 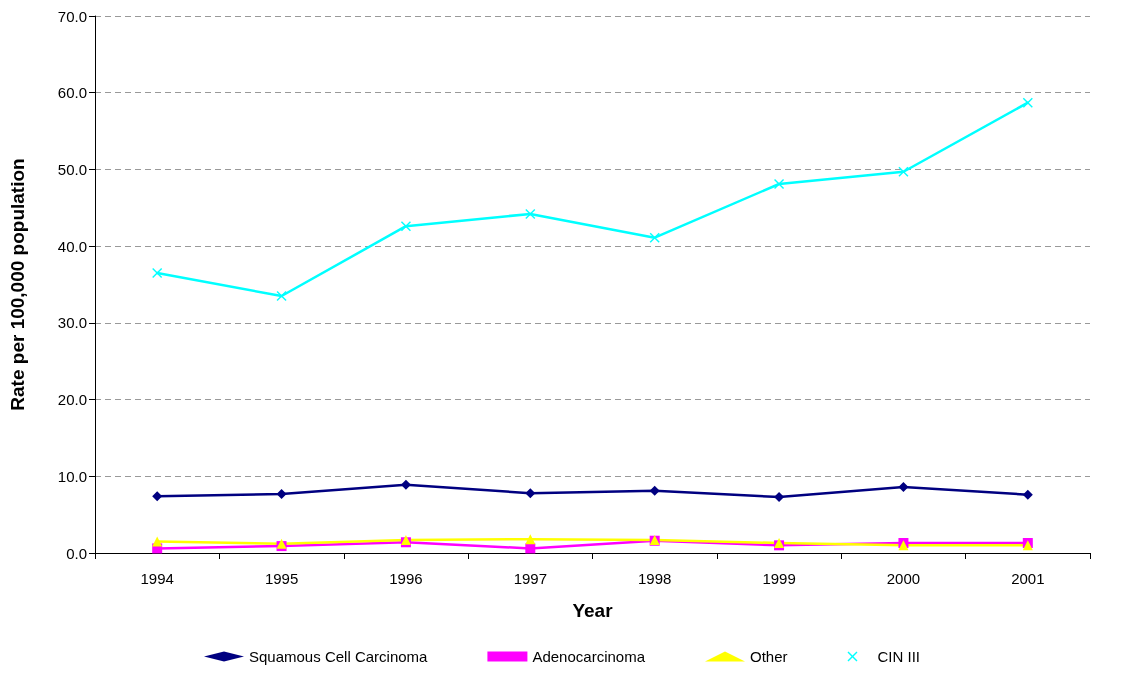 What do you see at coordinates (72, 93) in the screenshot?
I see `y-tick-label: 60.0` at bounding box center [72, 93].